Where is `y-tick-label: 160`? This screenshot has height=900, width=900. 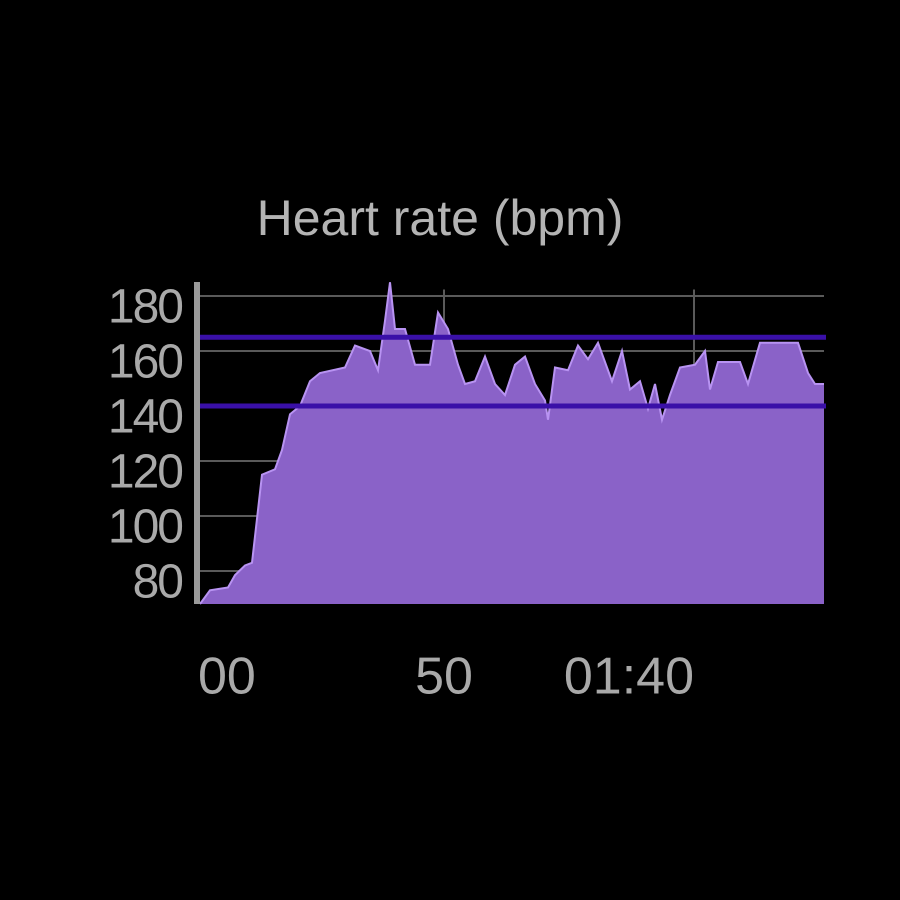
y-tick-label: 160 is located at coordinates (145, 362).